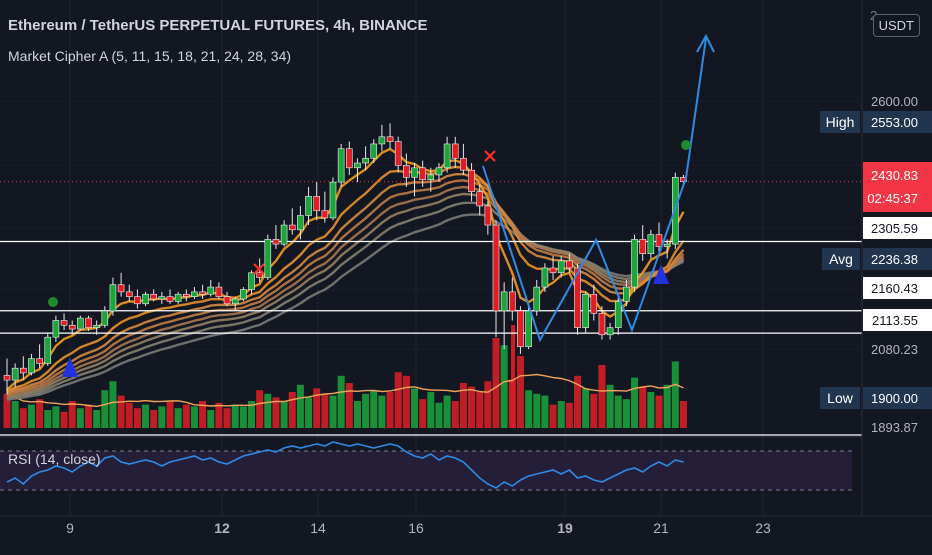 This screenshot has width=932, height=555. I want to click on trendline-drawing, so click(598, 188).